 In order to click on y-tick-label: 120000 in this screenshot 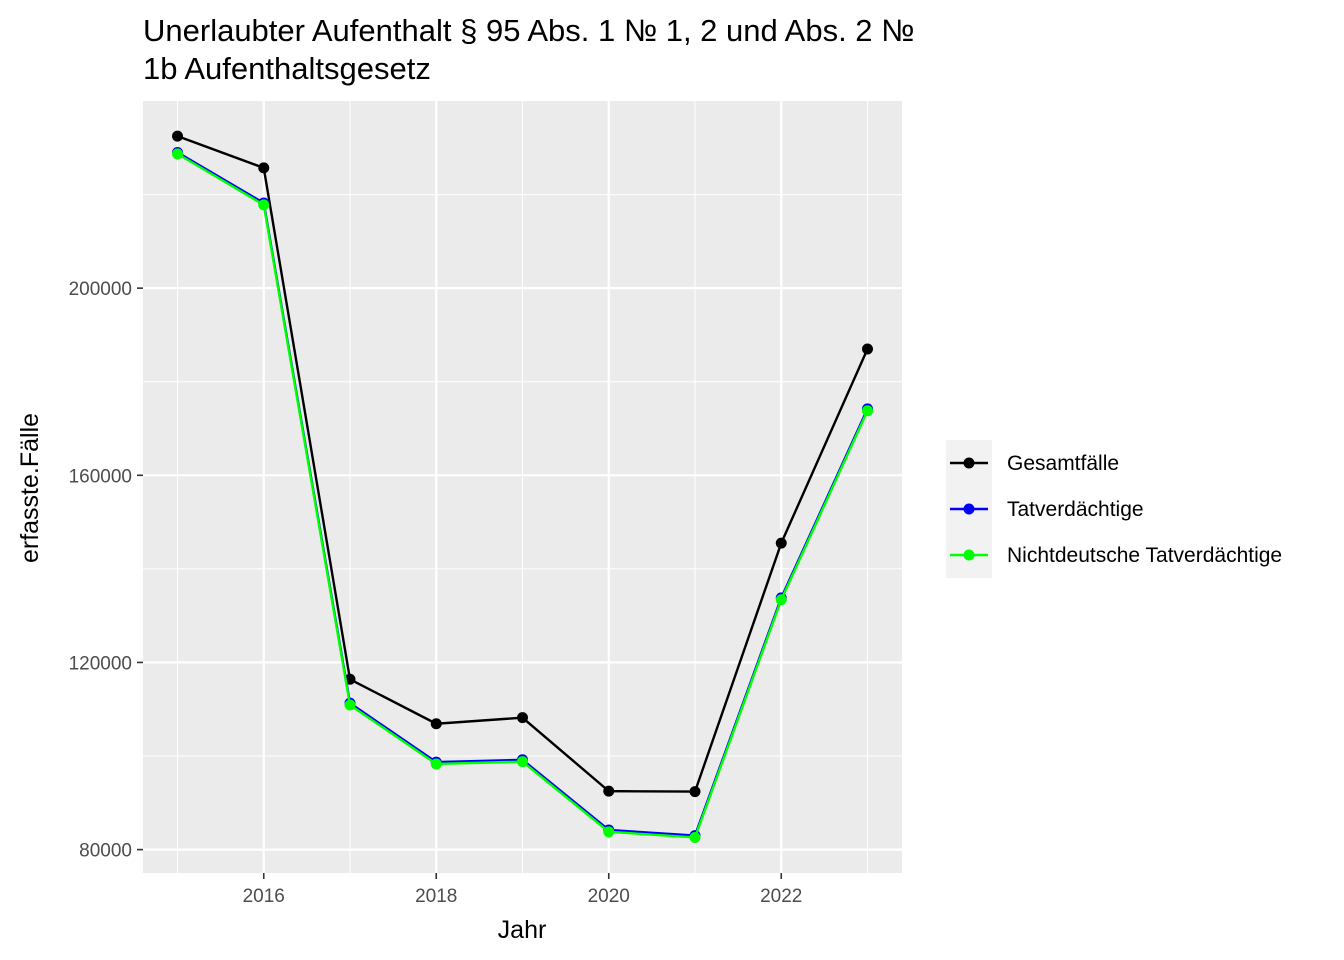, I will do `click(100, 663)`.